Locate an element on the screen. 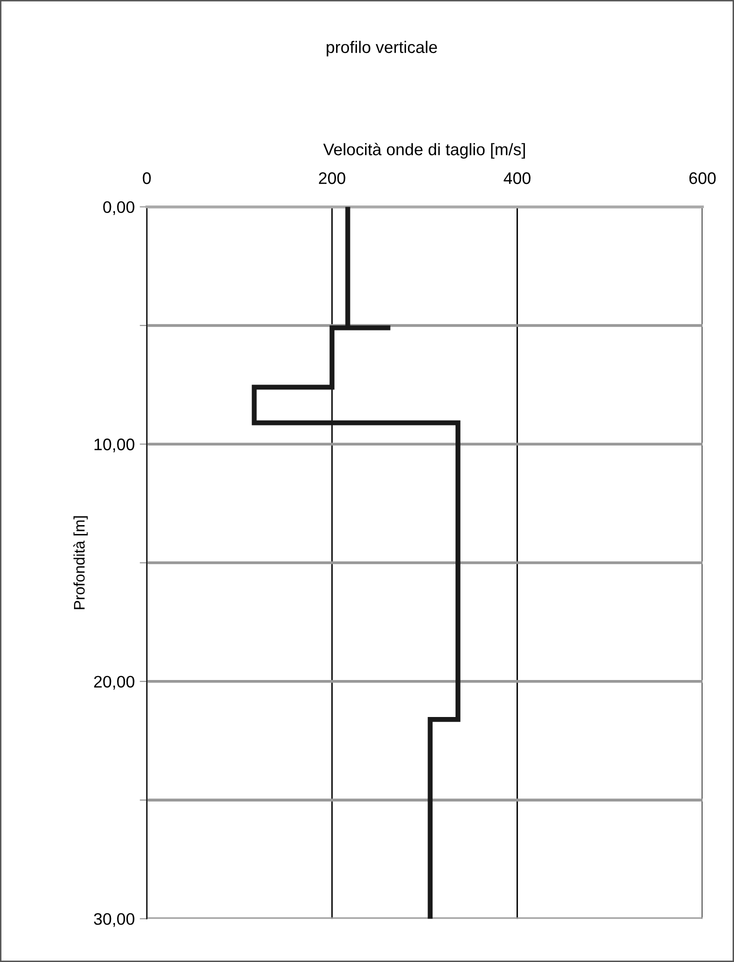  y-tick-label: 10,00 is located at coordinates (114, 445).